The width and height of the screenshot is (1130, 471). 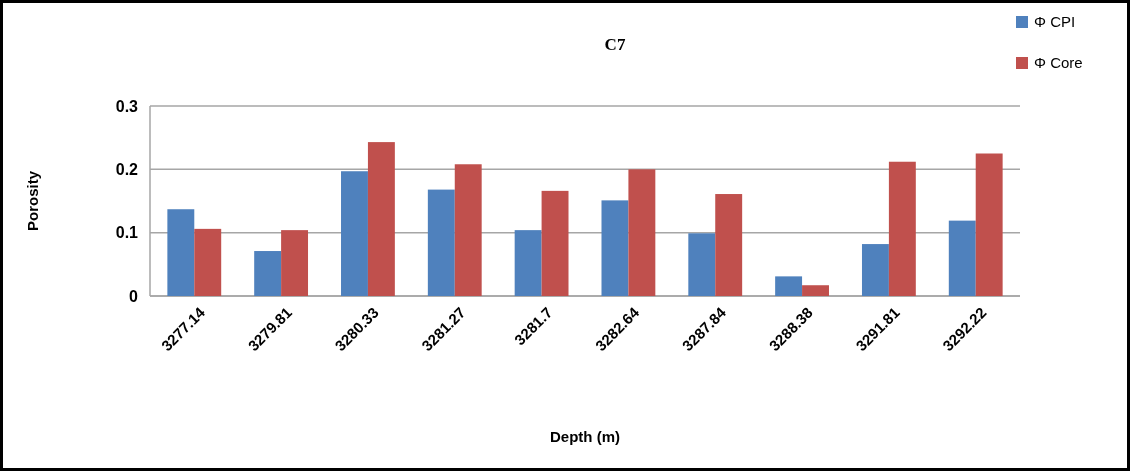 What do you see at coordinates (127, 169) in the screenshot?
I see `y-tick-label: 0.2` at bounding box center [127, 169].